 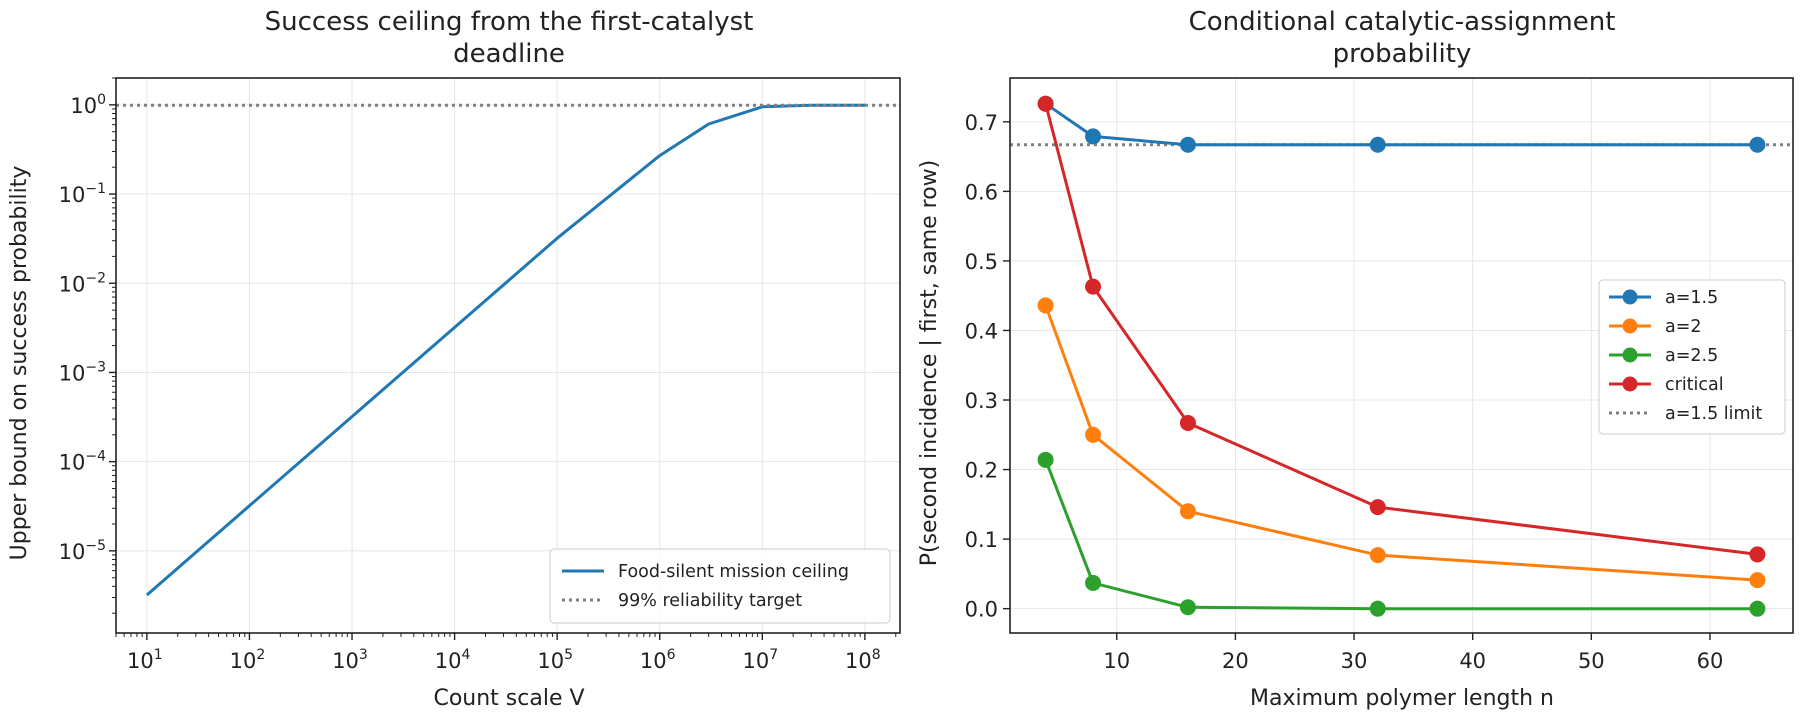 I want to click on right-x-tick-label: 20, so click(x=1235, y=661).